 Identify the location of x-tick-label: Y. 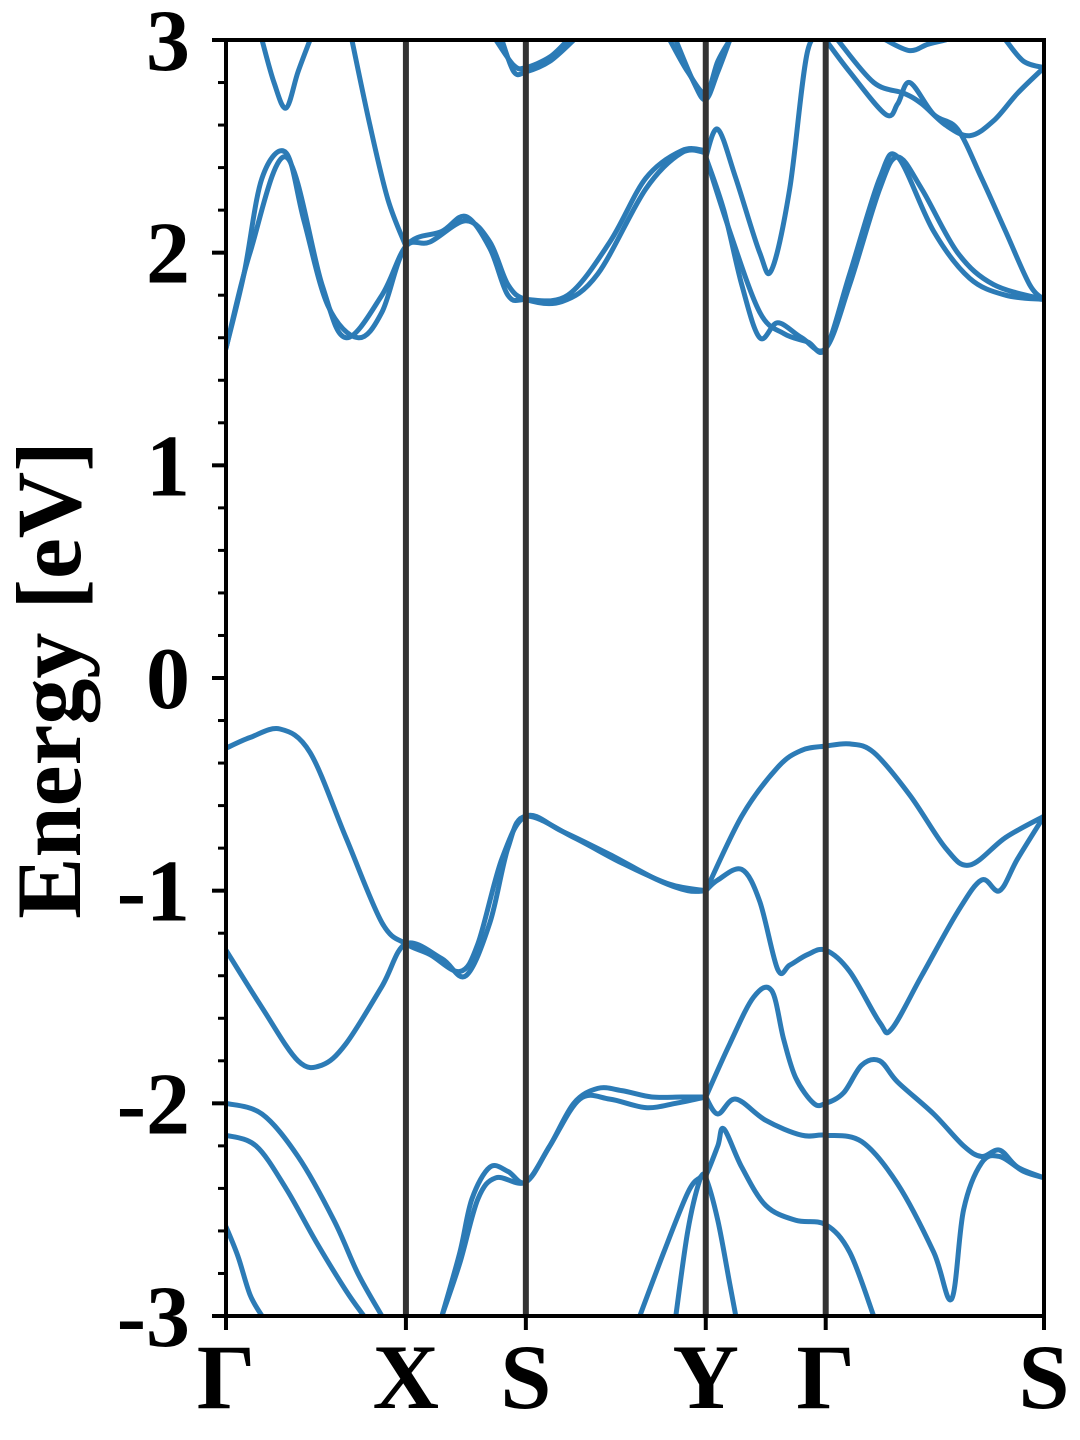
(706, 1377).